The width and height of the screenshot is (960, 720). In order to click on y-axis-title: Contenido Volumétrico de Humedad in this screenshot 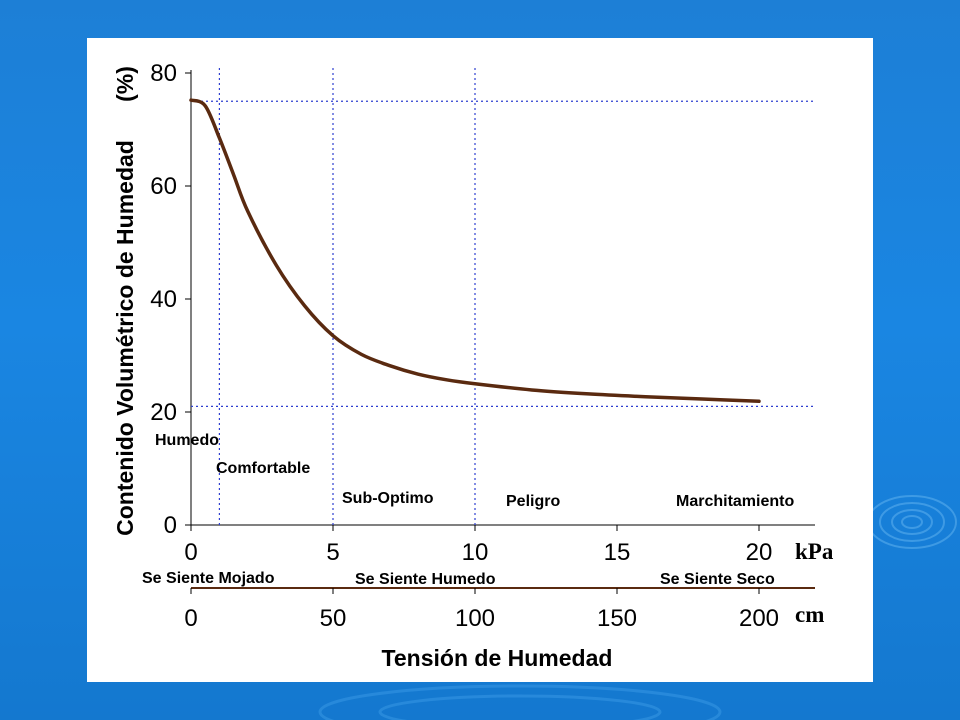, I will do `click(125, 338)`.